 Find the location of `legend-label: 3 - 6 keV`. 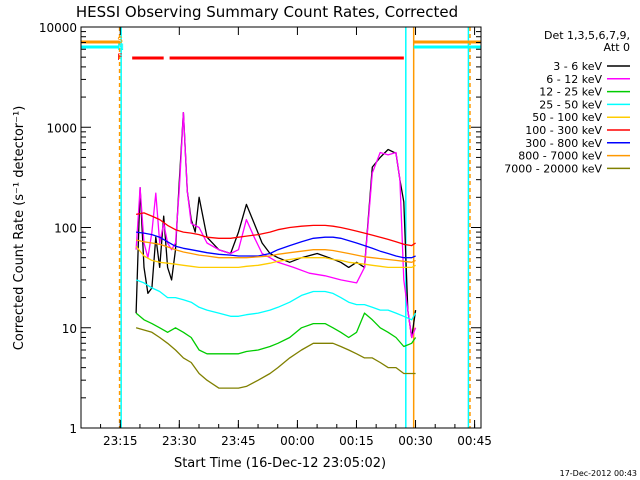

legend-label: 3 - 6 keV is located at coordinates (577, 66).